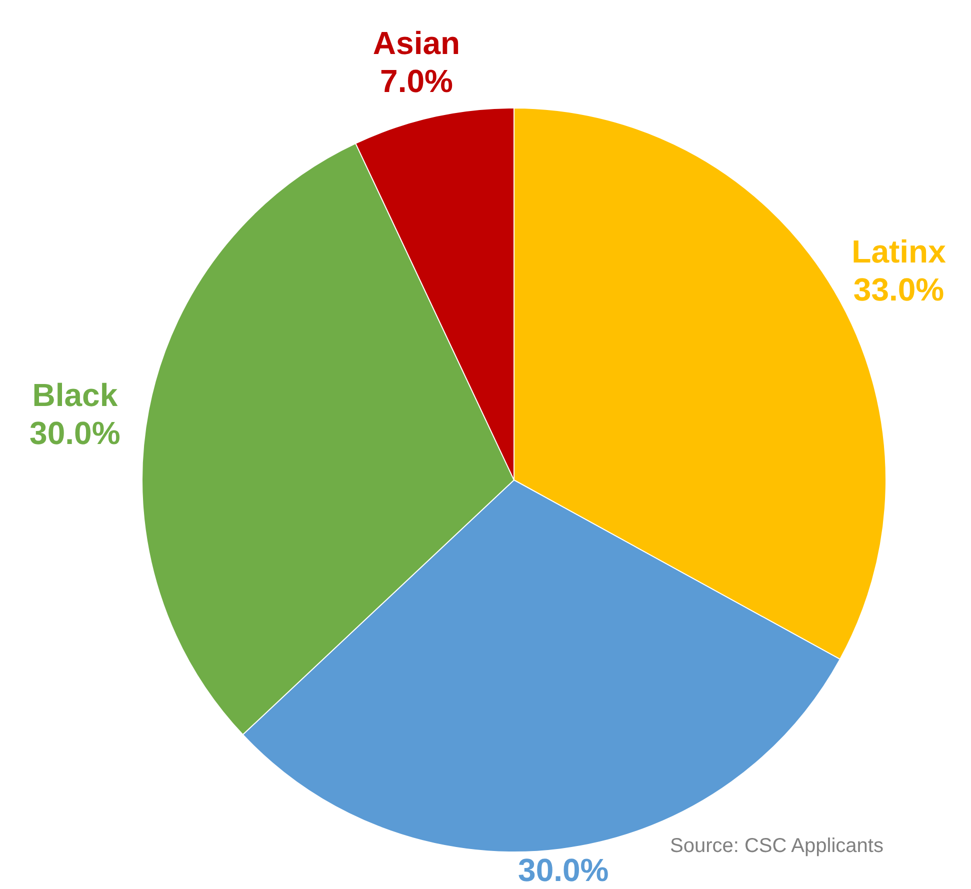 The height and width of the screenshot is (889, 971). Describe the element at coordinates (75, 395) in the screenshot. I see `slice-label: Black` at that location.